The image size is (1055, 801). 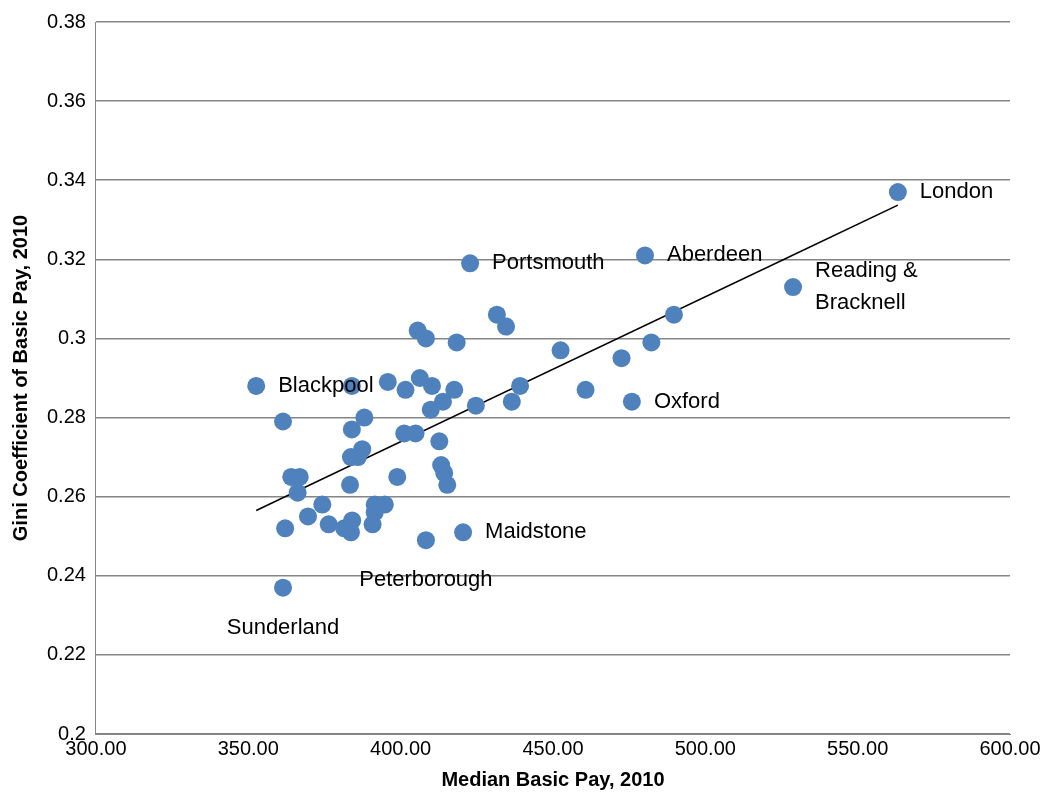 What do you see at coordinates (66, 20) in the screenshot?
I see `y-tick-label: 0.38` at bounding box center [66, 20].